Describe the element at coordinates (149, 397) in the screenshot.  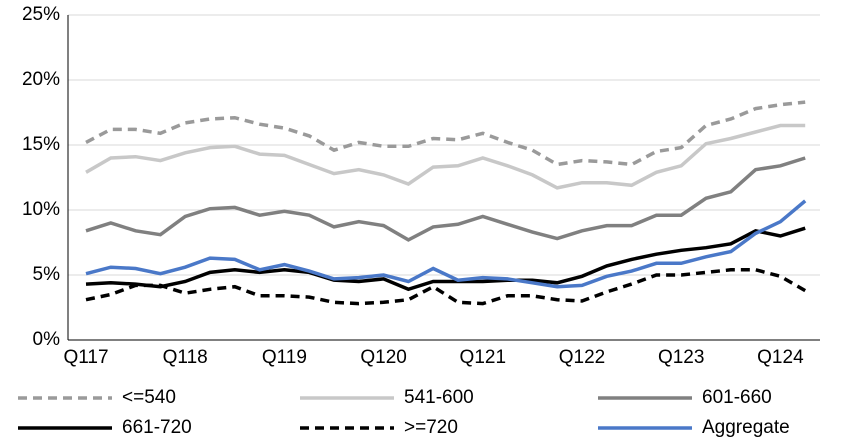
I see `legend-label: <=540` at that location.